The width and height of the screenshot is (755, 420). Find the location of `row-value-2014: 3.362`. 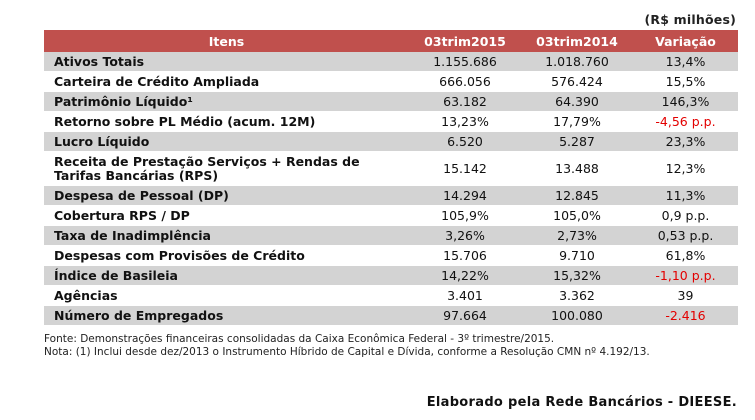

row-value-2014: 3.362 is located at coordinates (577, 295).